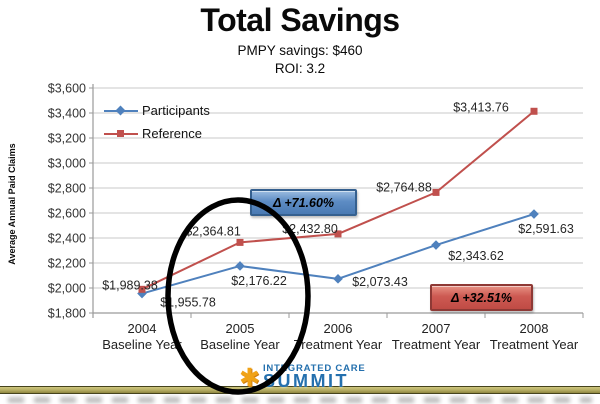 The image size is (600, 404). I want to click on logo-text-top: INTEGRATED CARE, so click(314, 368).